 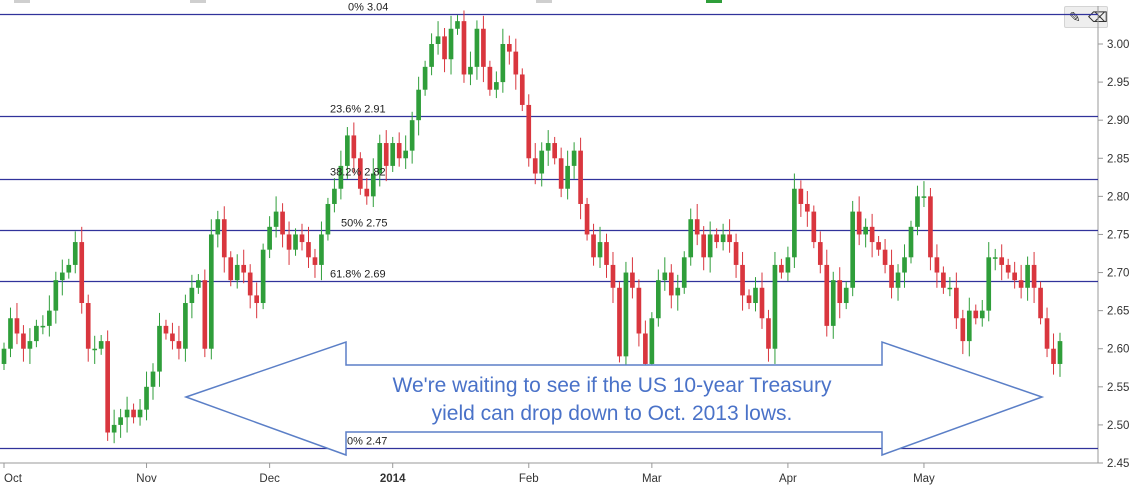 I want to click on pencil-icon: ✎, so click(x=1075, y=17).